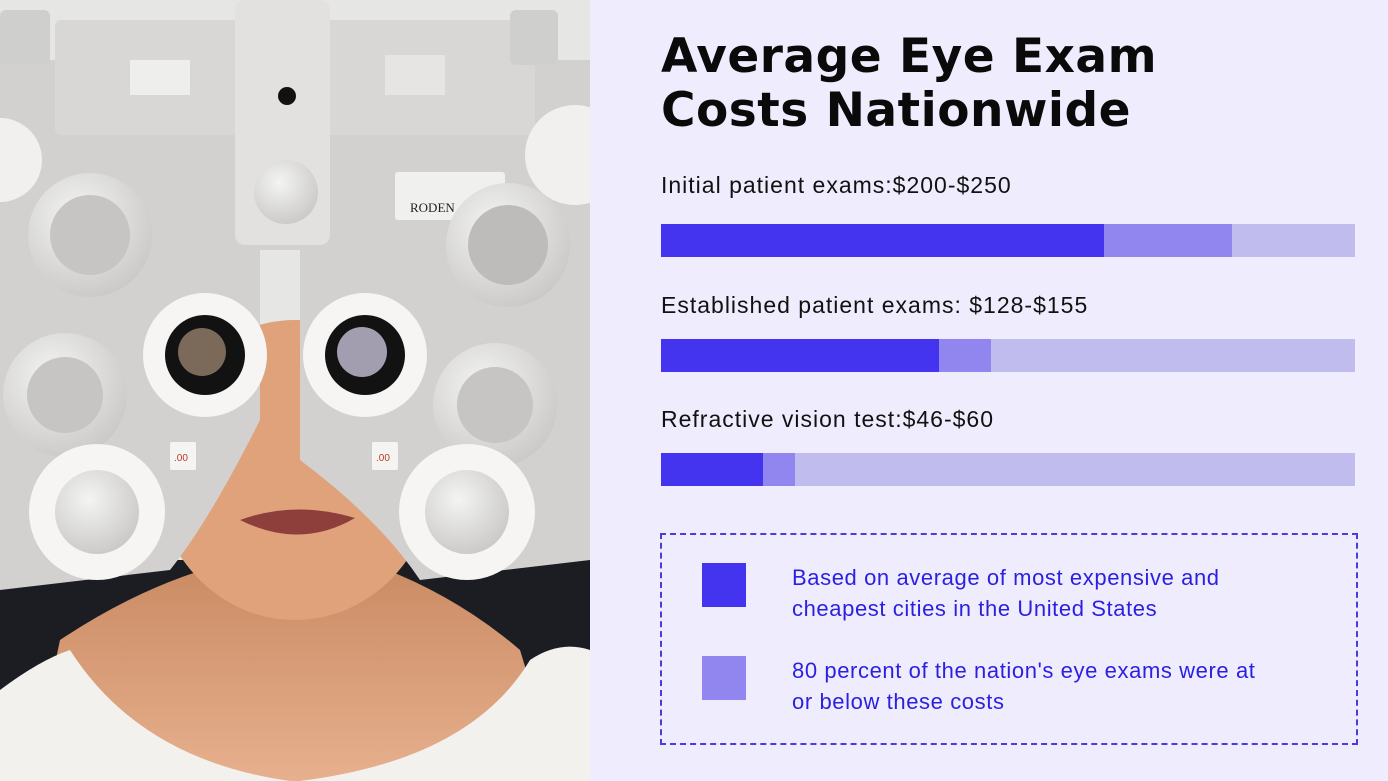 This screenshot has height=781, width=1388. I want to click on row-label-established-exams: Established patient exams: $128-$155, so click(875, 305).